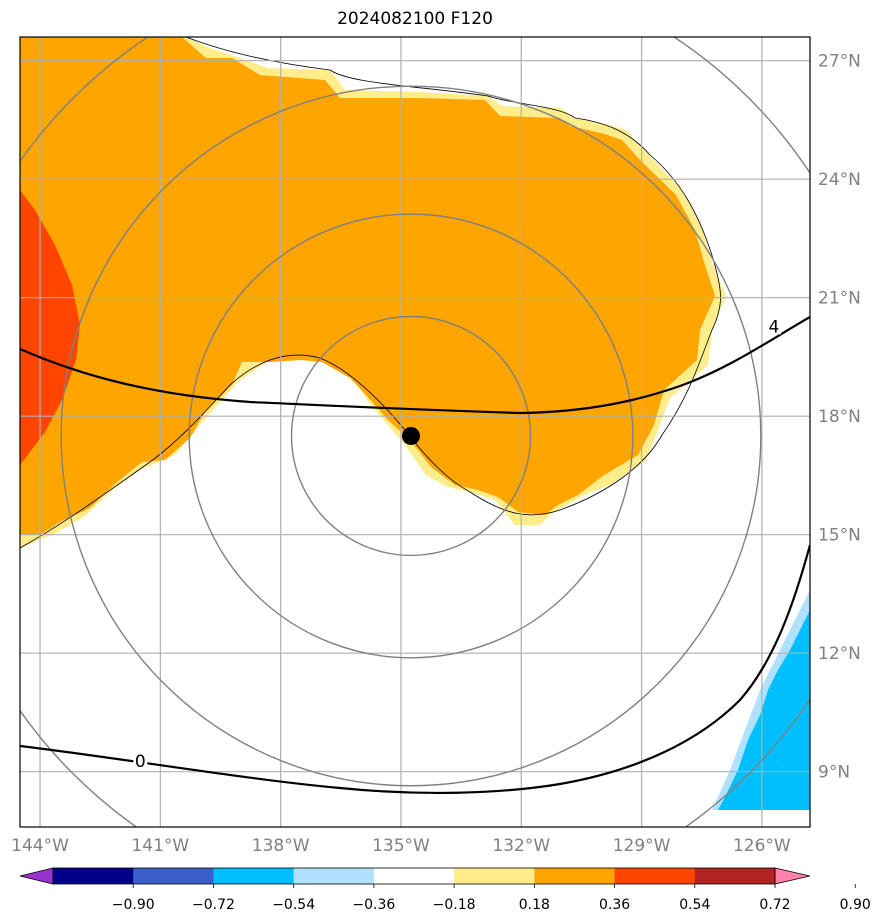 The height and width of the screenshot is (924, 881). I want to click on colorbar-tick-label: −0.90, so click(133, 905).